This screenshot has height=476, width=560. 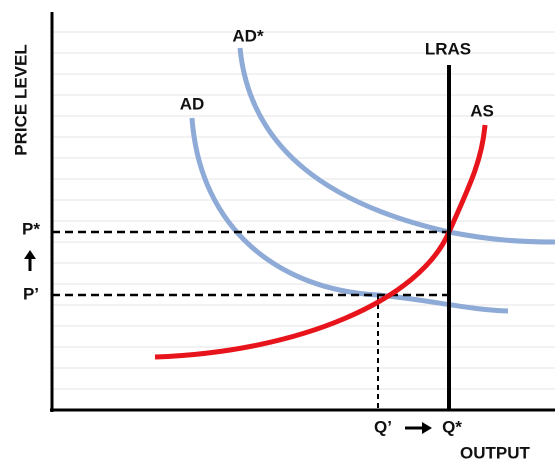 What do you see at coordinates (192, 103) in the screenshot?
I see `ad-label: AD` at bounding box center [192, 103].